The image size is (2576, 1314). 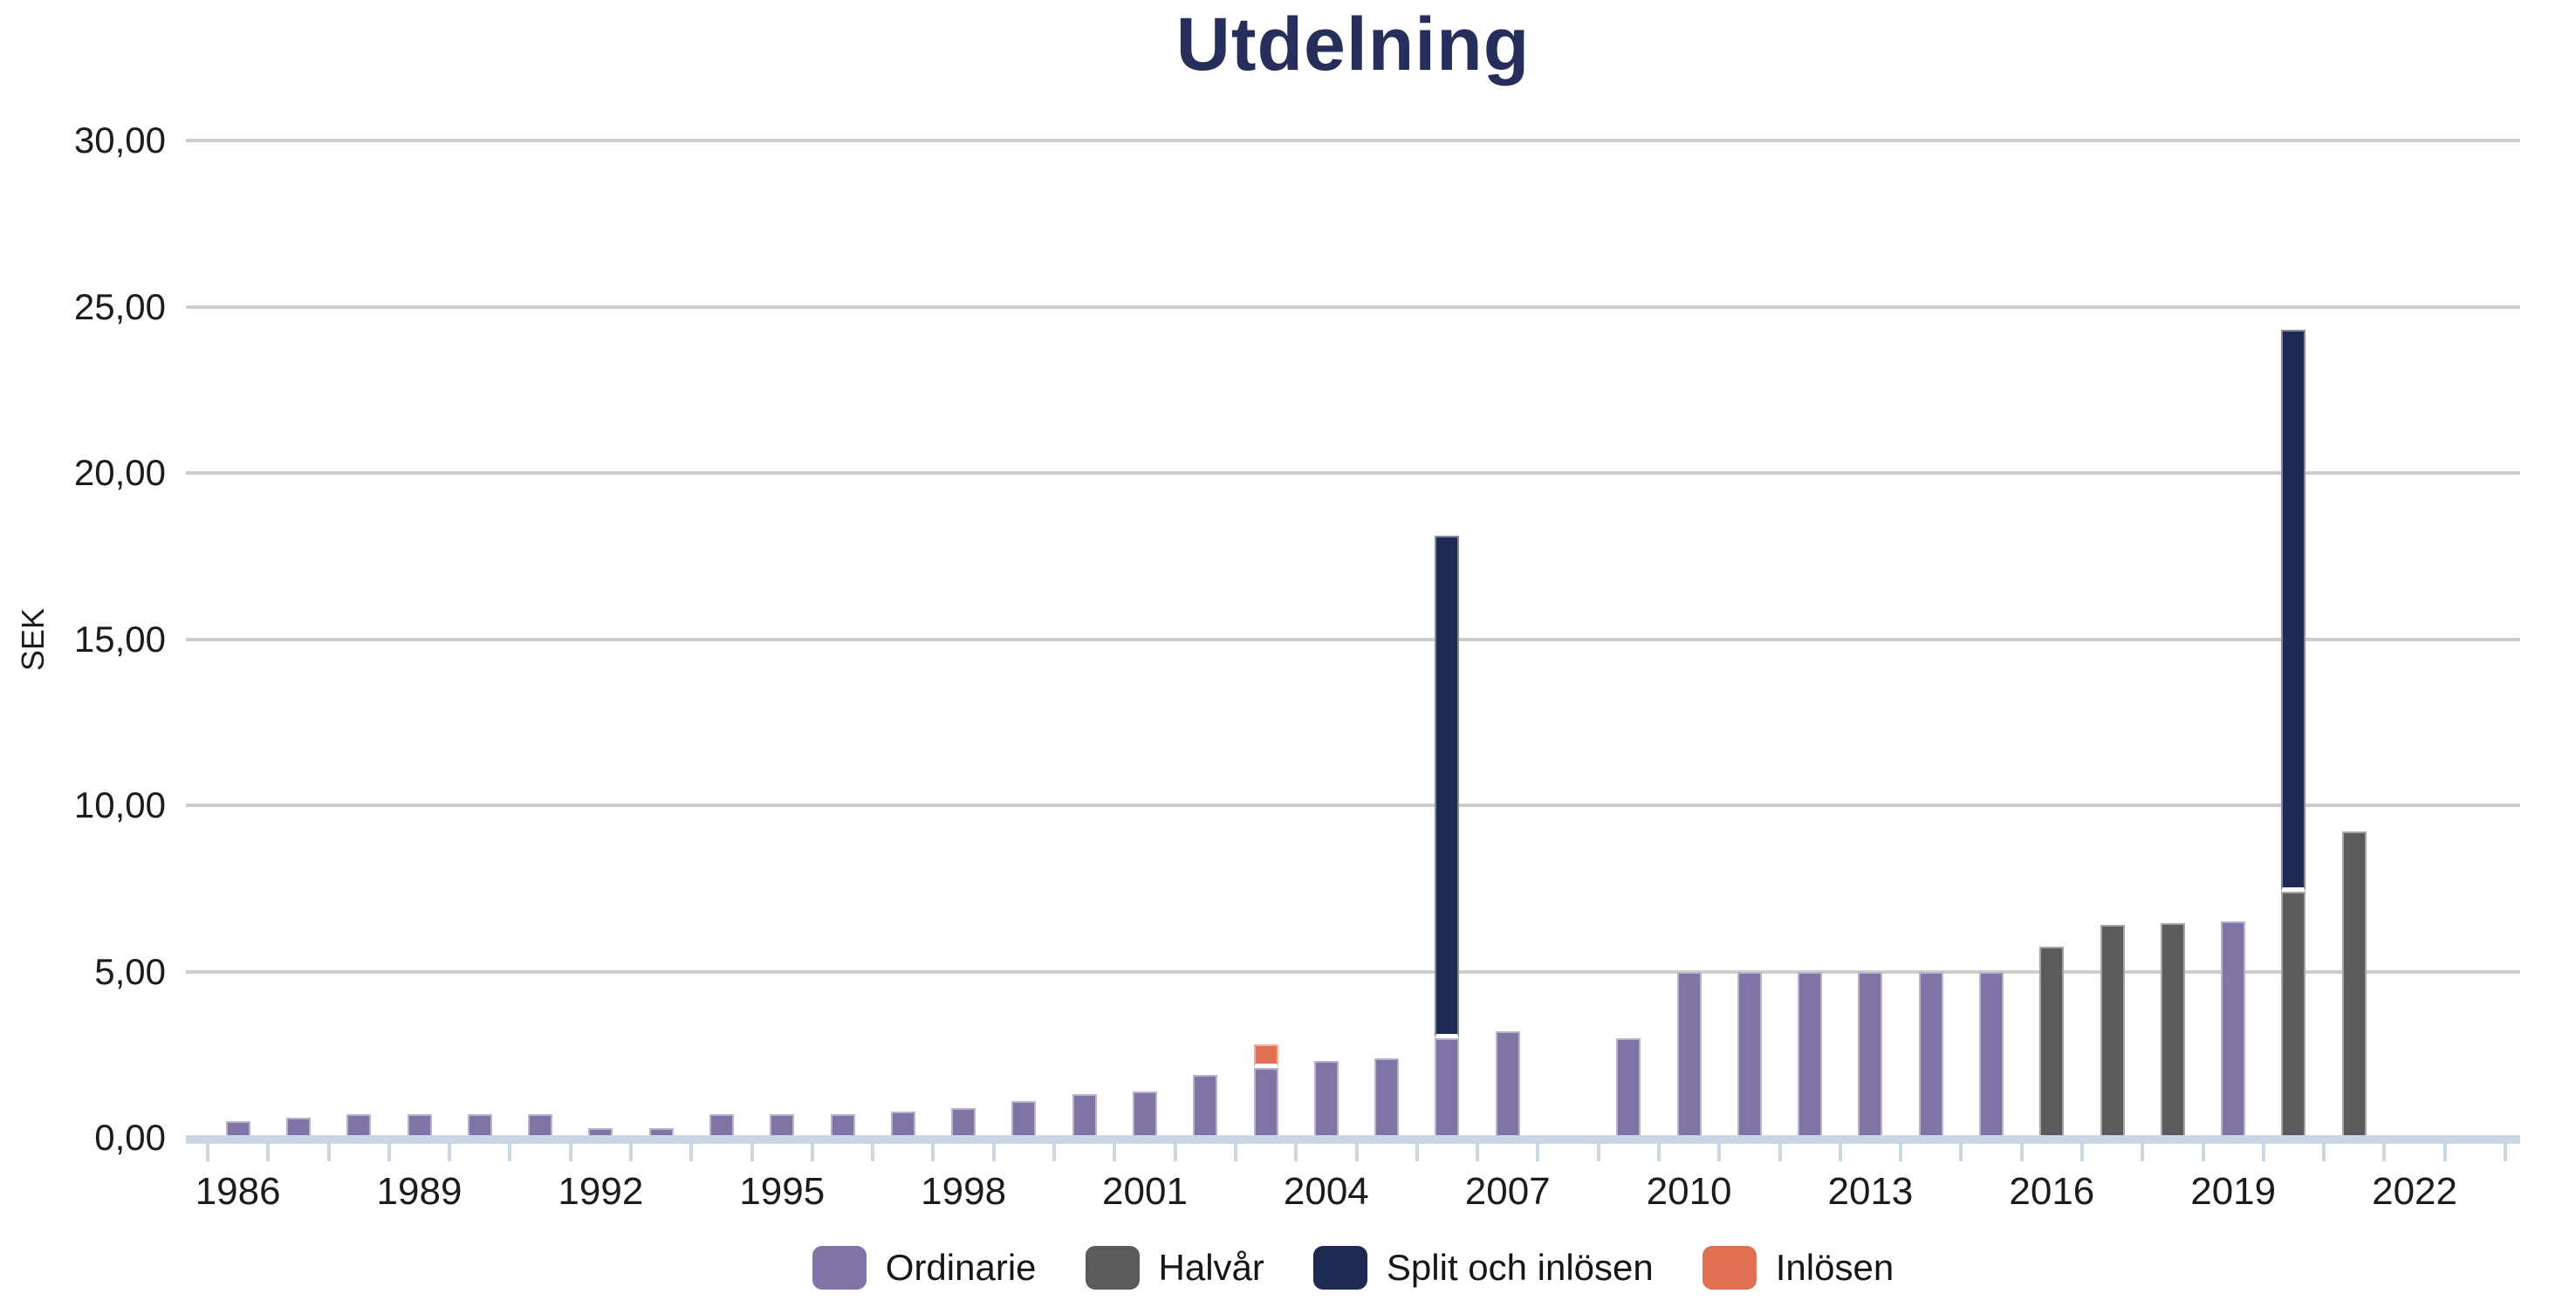 I want to click on legend-item-halv-r: Halvår, so click(x=1174, y=1268).